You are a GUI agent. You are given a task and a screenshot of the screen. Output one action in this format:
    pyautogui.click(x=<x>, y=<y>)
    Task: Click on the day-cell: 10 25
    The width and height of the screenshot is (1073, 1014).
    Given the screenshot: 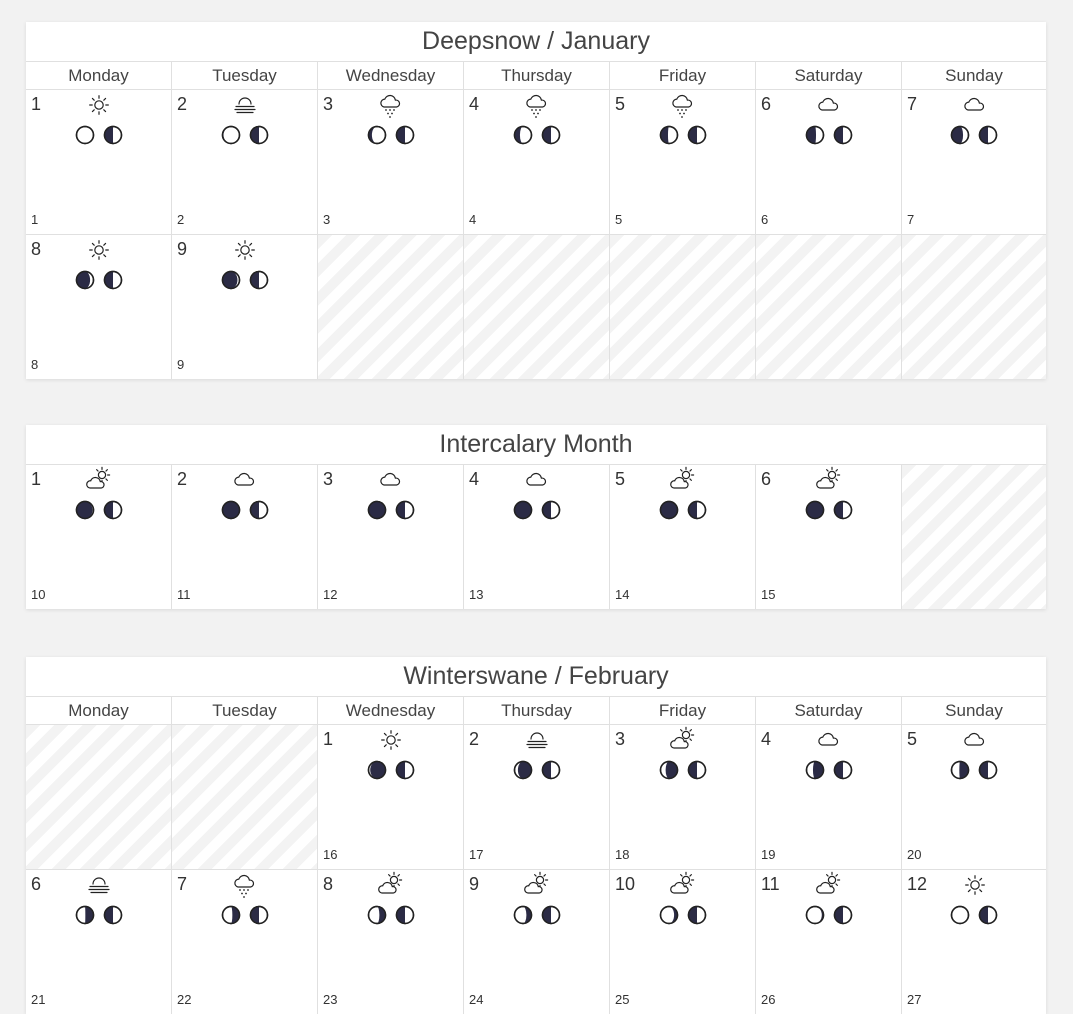 What is the action you would take?
    pyautogui.click(x=683, y=942)
    